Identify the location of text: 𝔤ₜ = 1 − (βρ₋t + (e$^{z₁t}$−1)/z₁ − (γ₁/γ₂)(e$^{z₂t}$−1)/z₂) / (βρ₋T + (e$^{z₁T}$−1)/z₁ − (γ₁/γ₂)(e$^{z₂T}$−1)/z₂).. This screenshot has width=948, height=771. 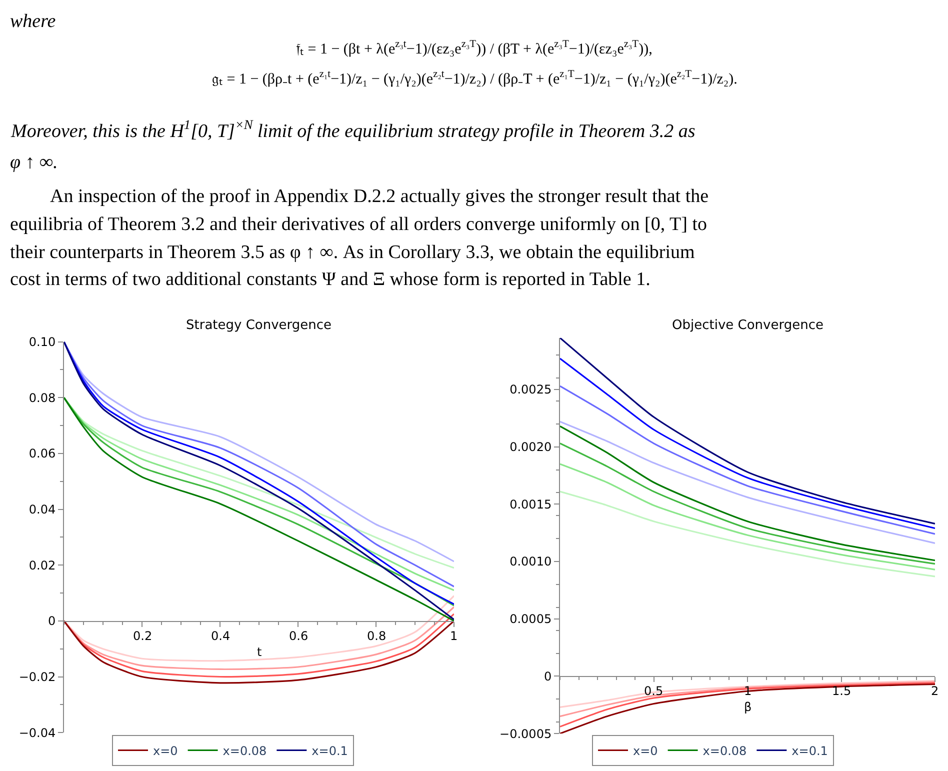
(475, 78).